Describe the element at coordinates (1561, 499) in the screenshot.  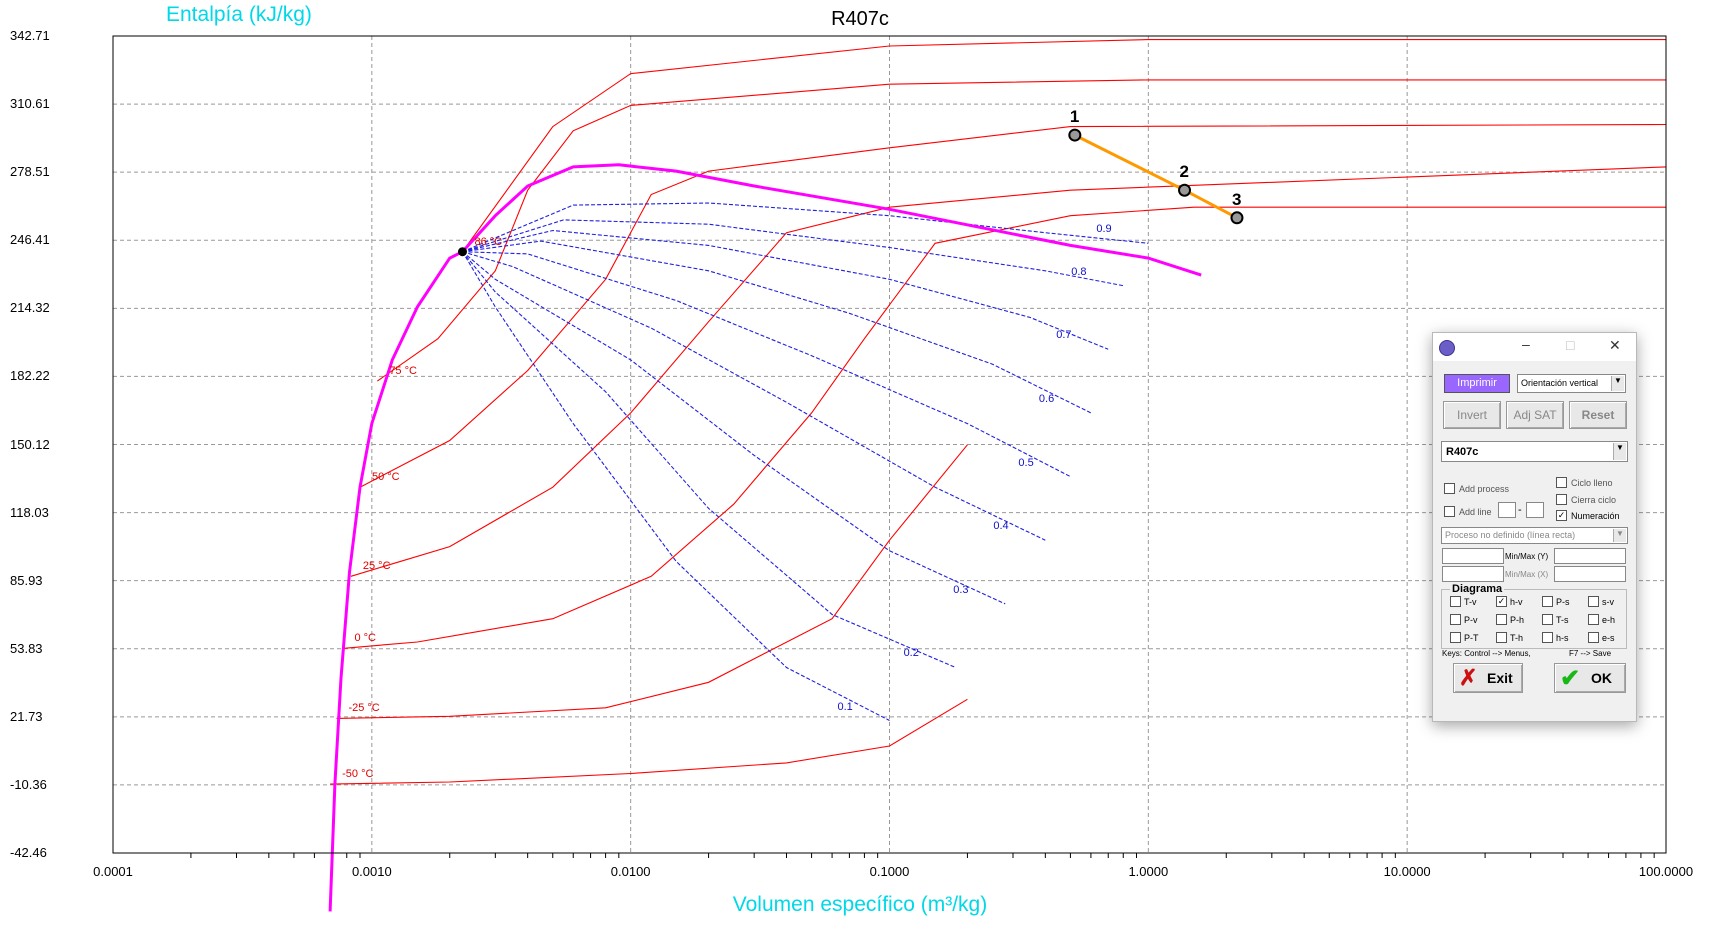
I see `cierra-ciclo-checkbox` at that location.